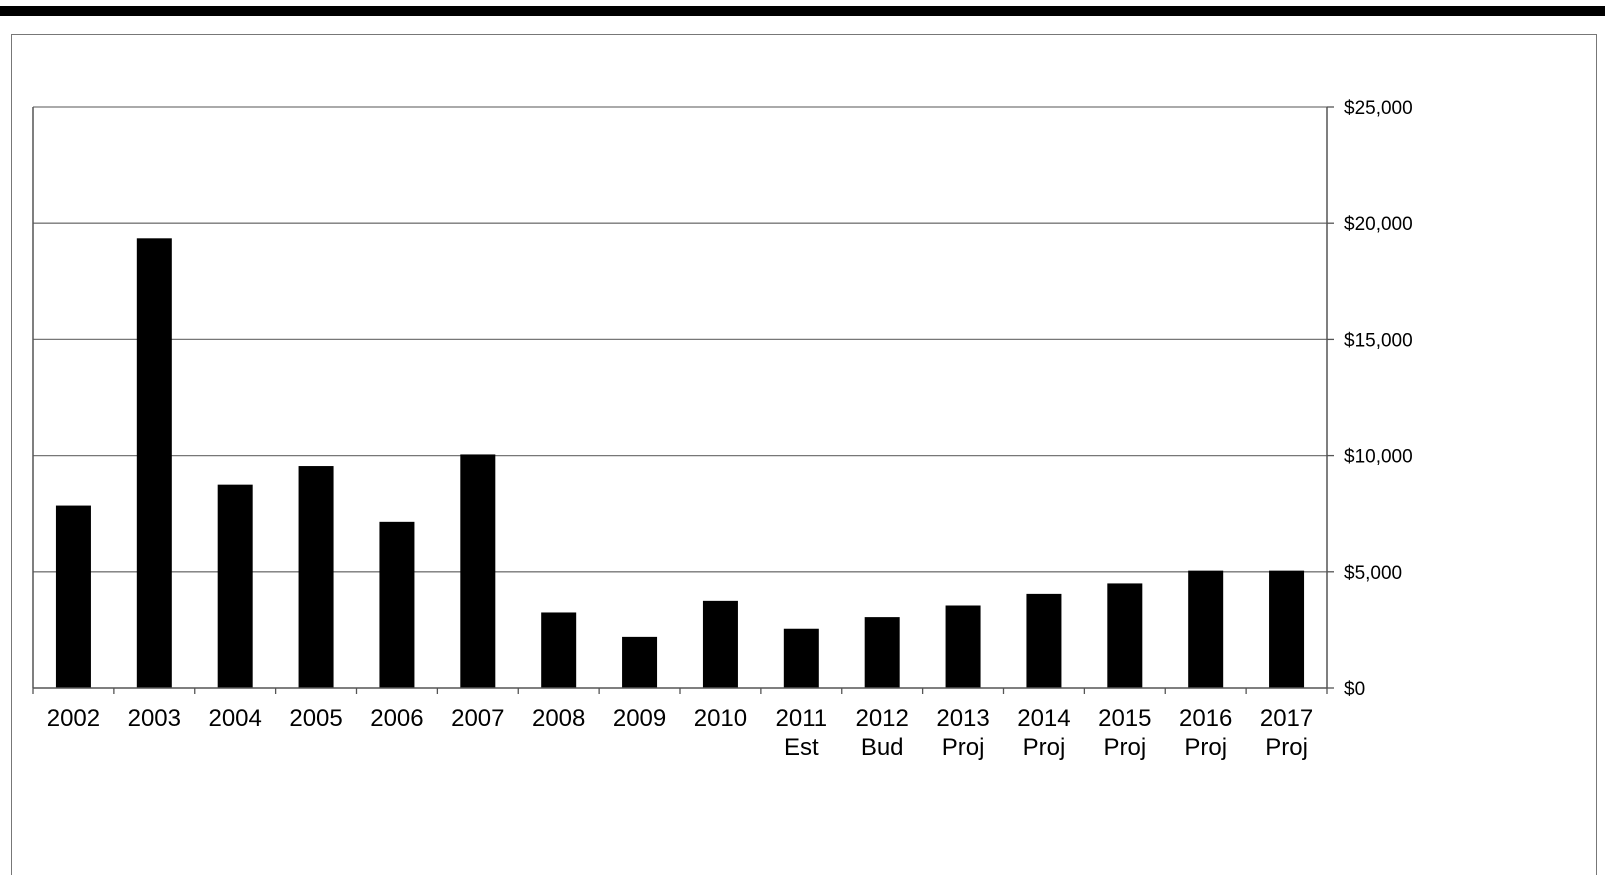 Image resolution: width=1605 pixels, height=875 pixels. I want to click on x-tick-label: 2004, so click(234, 718).